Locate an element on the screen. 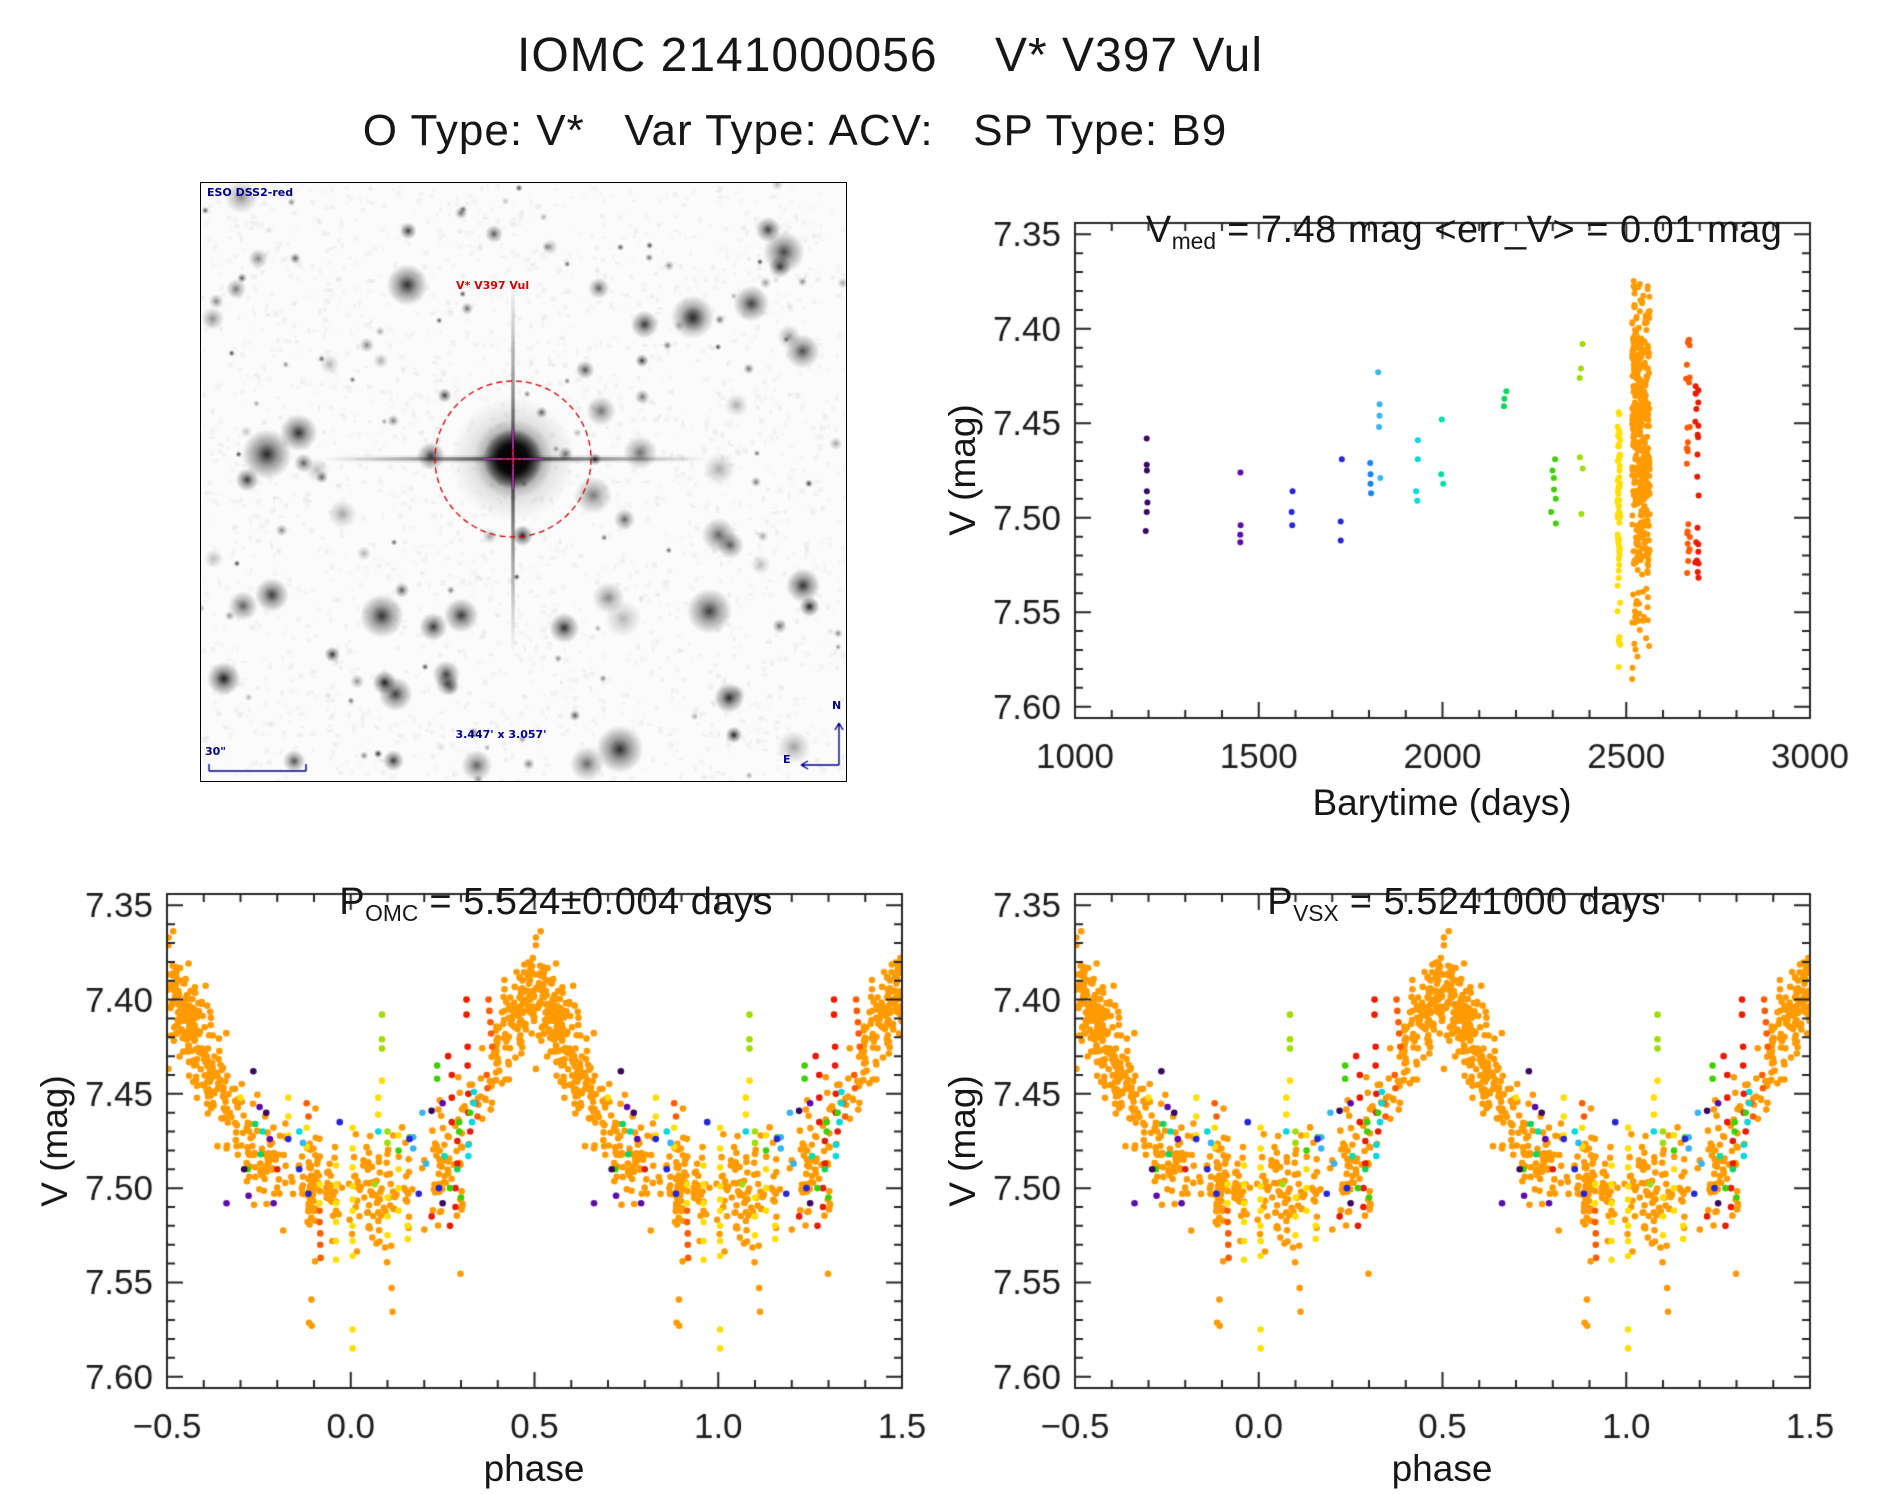  target-label: V* V397 Vul is located at coordinates (493, 285).